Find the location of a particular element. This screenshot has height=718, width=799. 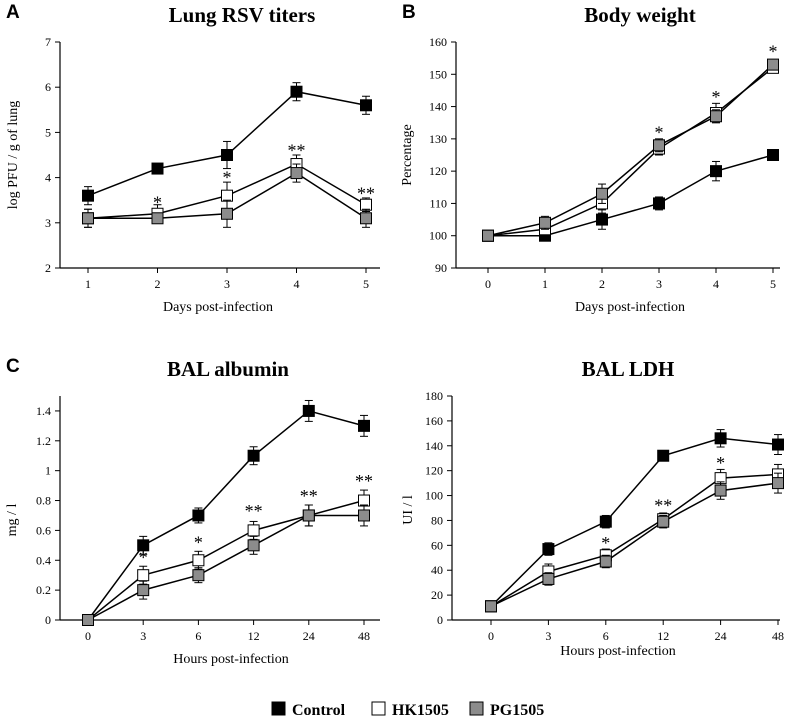

panel-letter-b: B is located at coordinates (409, 12).